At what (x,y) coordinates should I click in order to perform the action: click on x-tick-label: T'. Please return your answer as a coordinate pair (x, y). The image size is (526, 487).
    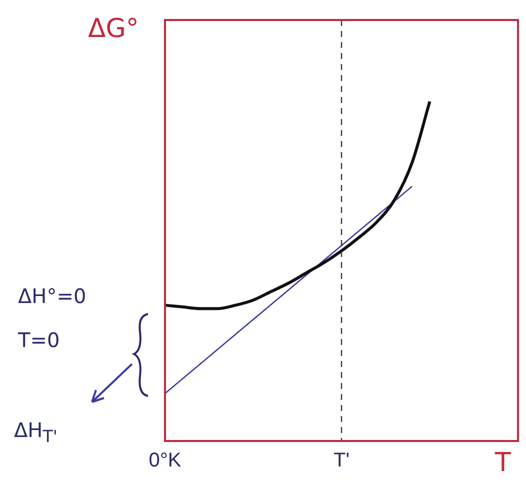
    Looking at the image, I should click on (341, 461).